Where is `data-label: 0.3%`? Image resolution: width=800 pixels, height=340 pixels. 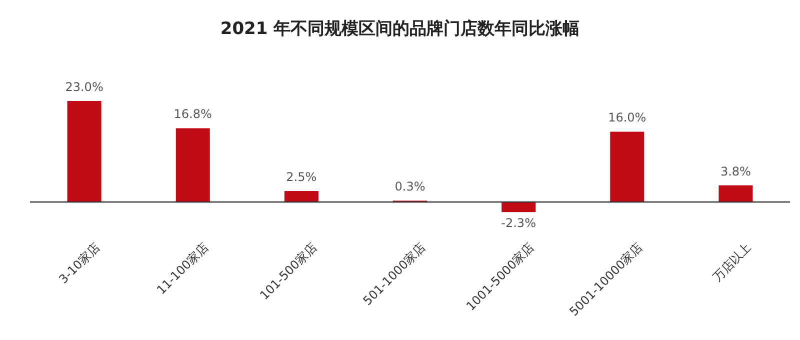
data-label: 0.3% is located at coordinates (410, 187).